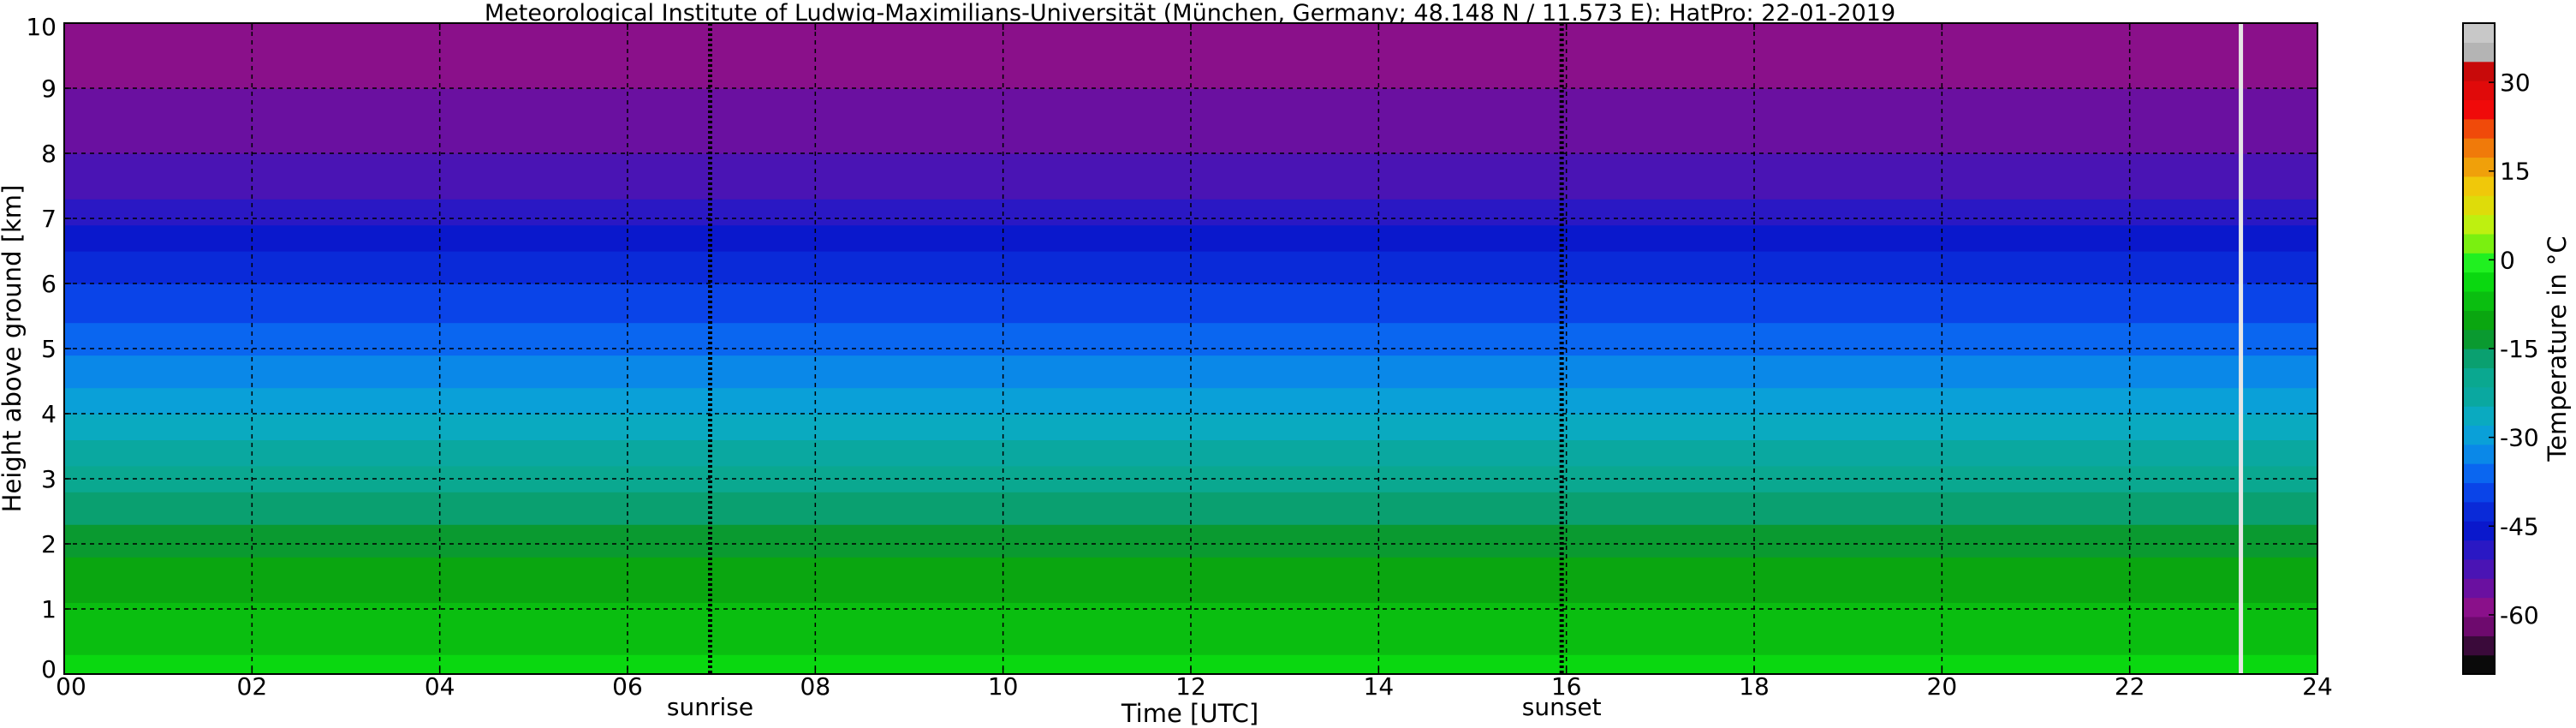 The image size is (2576, 728). I want to click on y-tick-label: 2, so click(49, 544).